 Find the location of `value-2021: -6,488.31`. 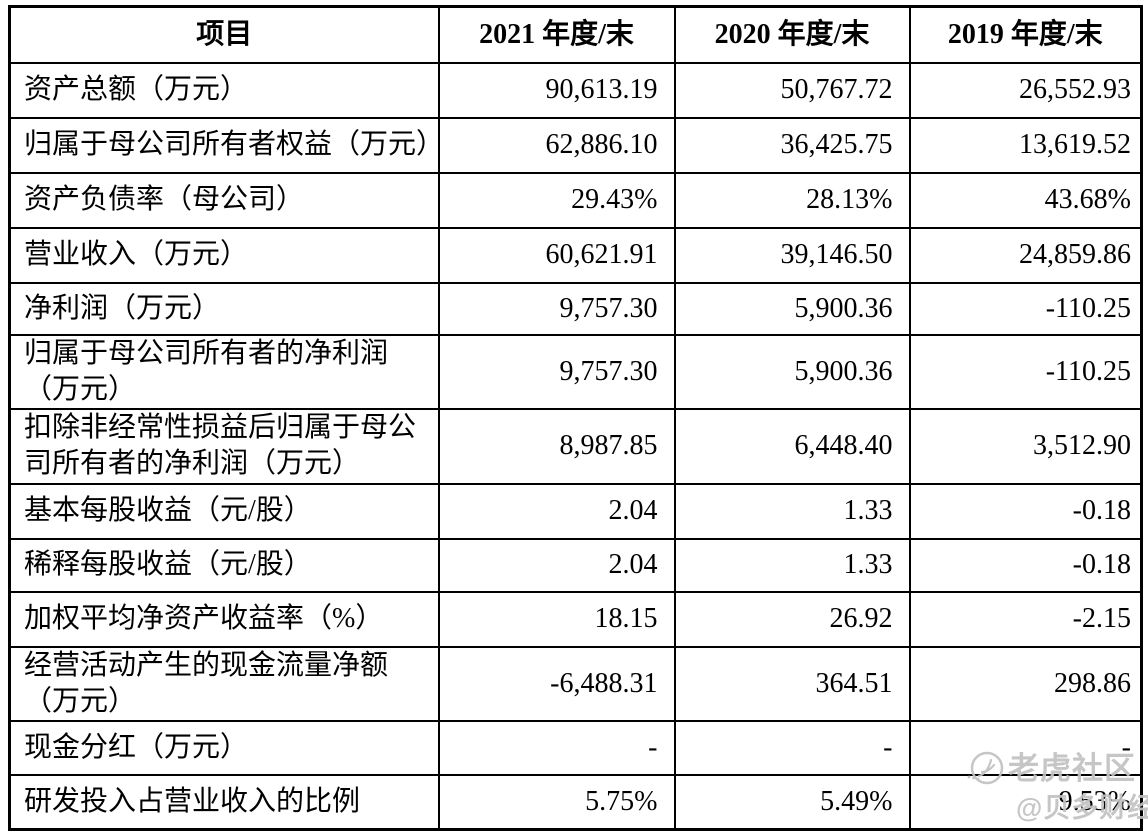

value-2021: -6,488.31 is located at coordinates (556, 683).